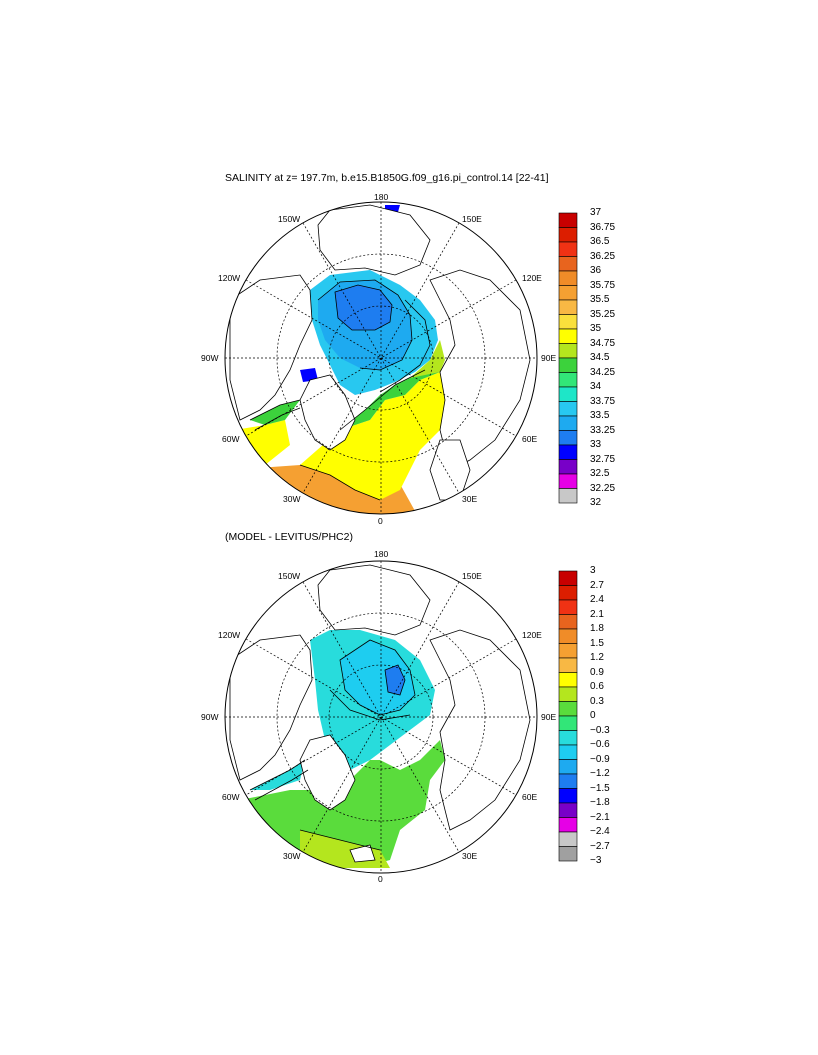 The height and width of the screenshot is (1055, 818). I want to click on bottom-difference-field, so click(380, 716).